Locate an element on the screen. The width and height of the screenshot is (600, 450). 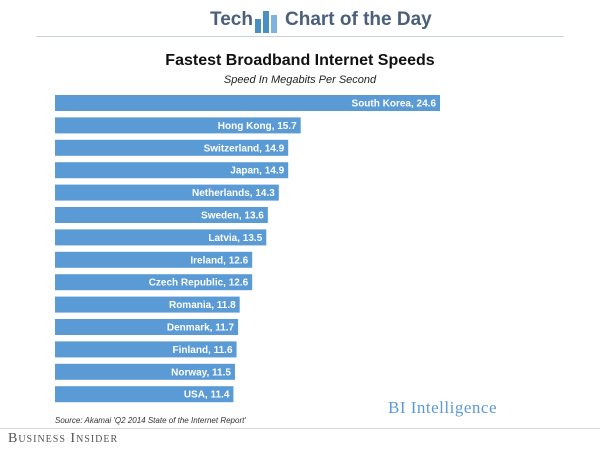
bar-label: South Korea, 24.6 is located at coordinates (394, 104).